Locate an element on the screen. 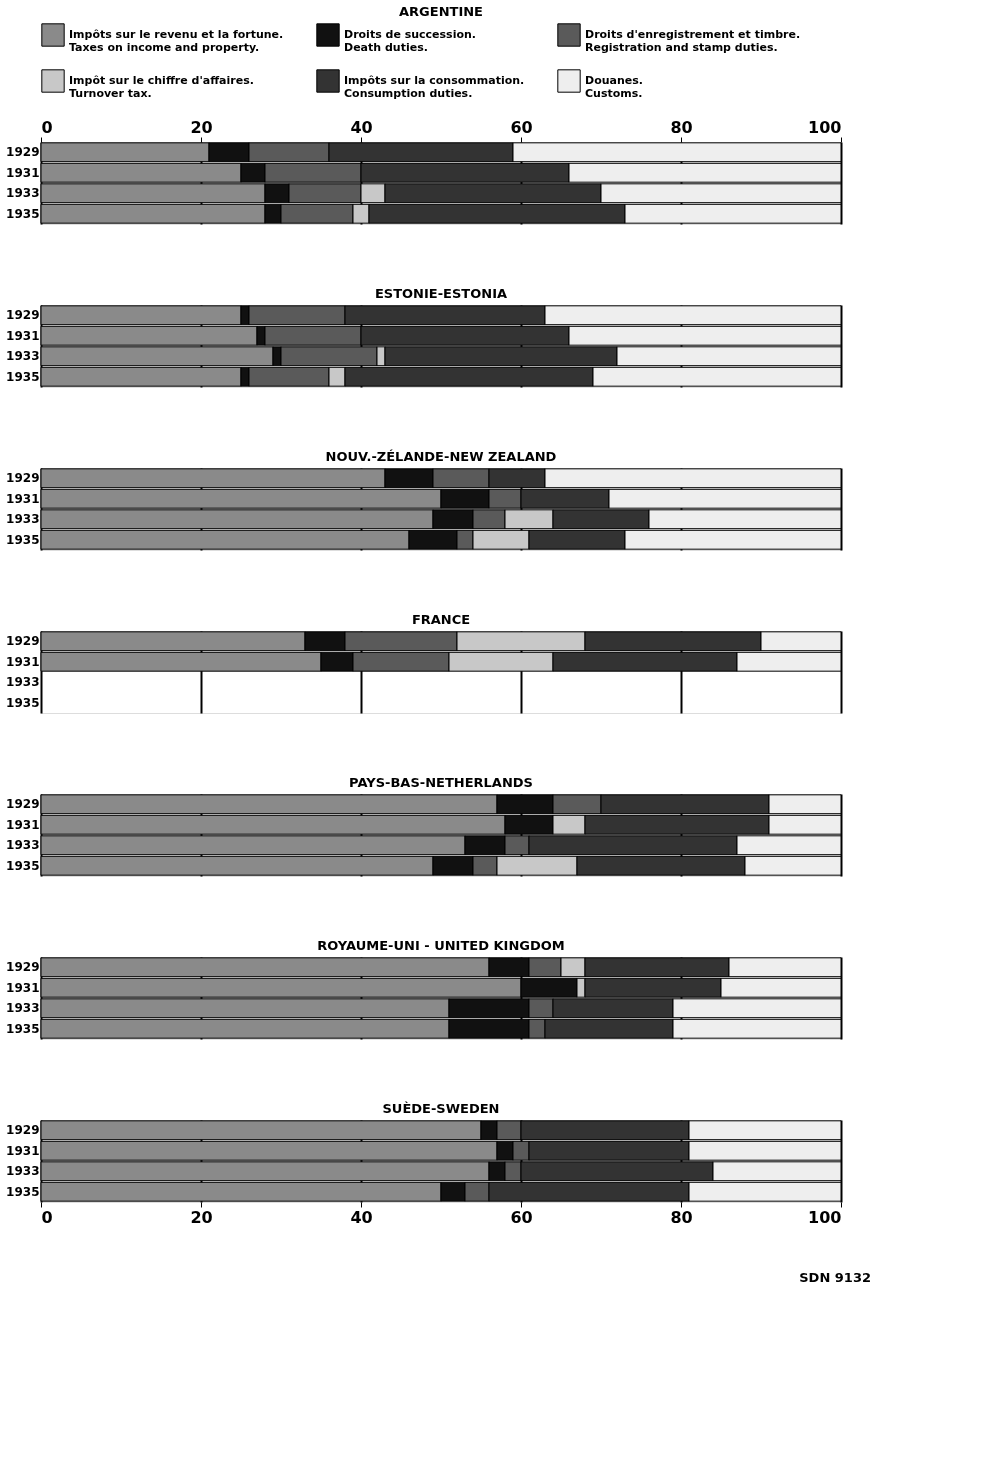  text: SDN 9132 is located at coordinates (835, 1277).